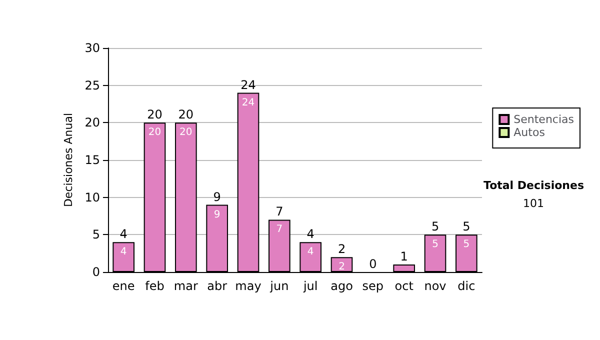 Image resolution: width=600 pixels, height=340 pixels. Describe the element at coordinates (435, 286) in the screenshot. I see `x-tick-label: nov` at that location.